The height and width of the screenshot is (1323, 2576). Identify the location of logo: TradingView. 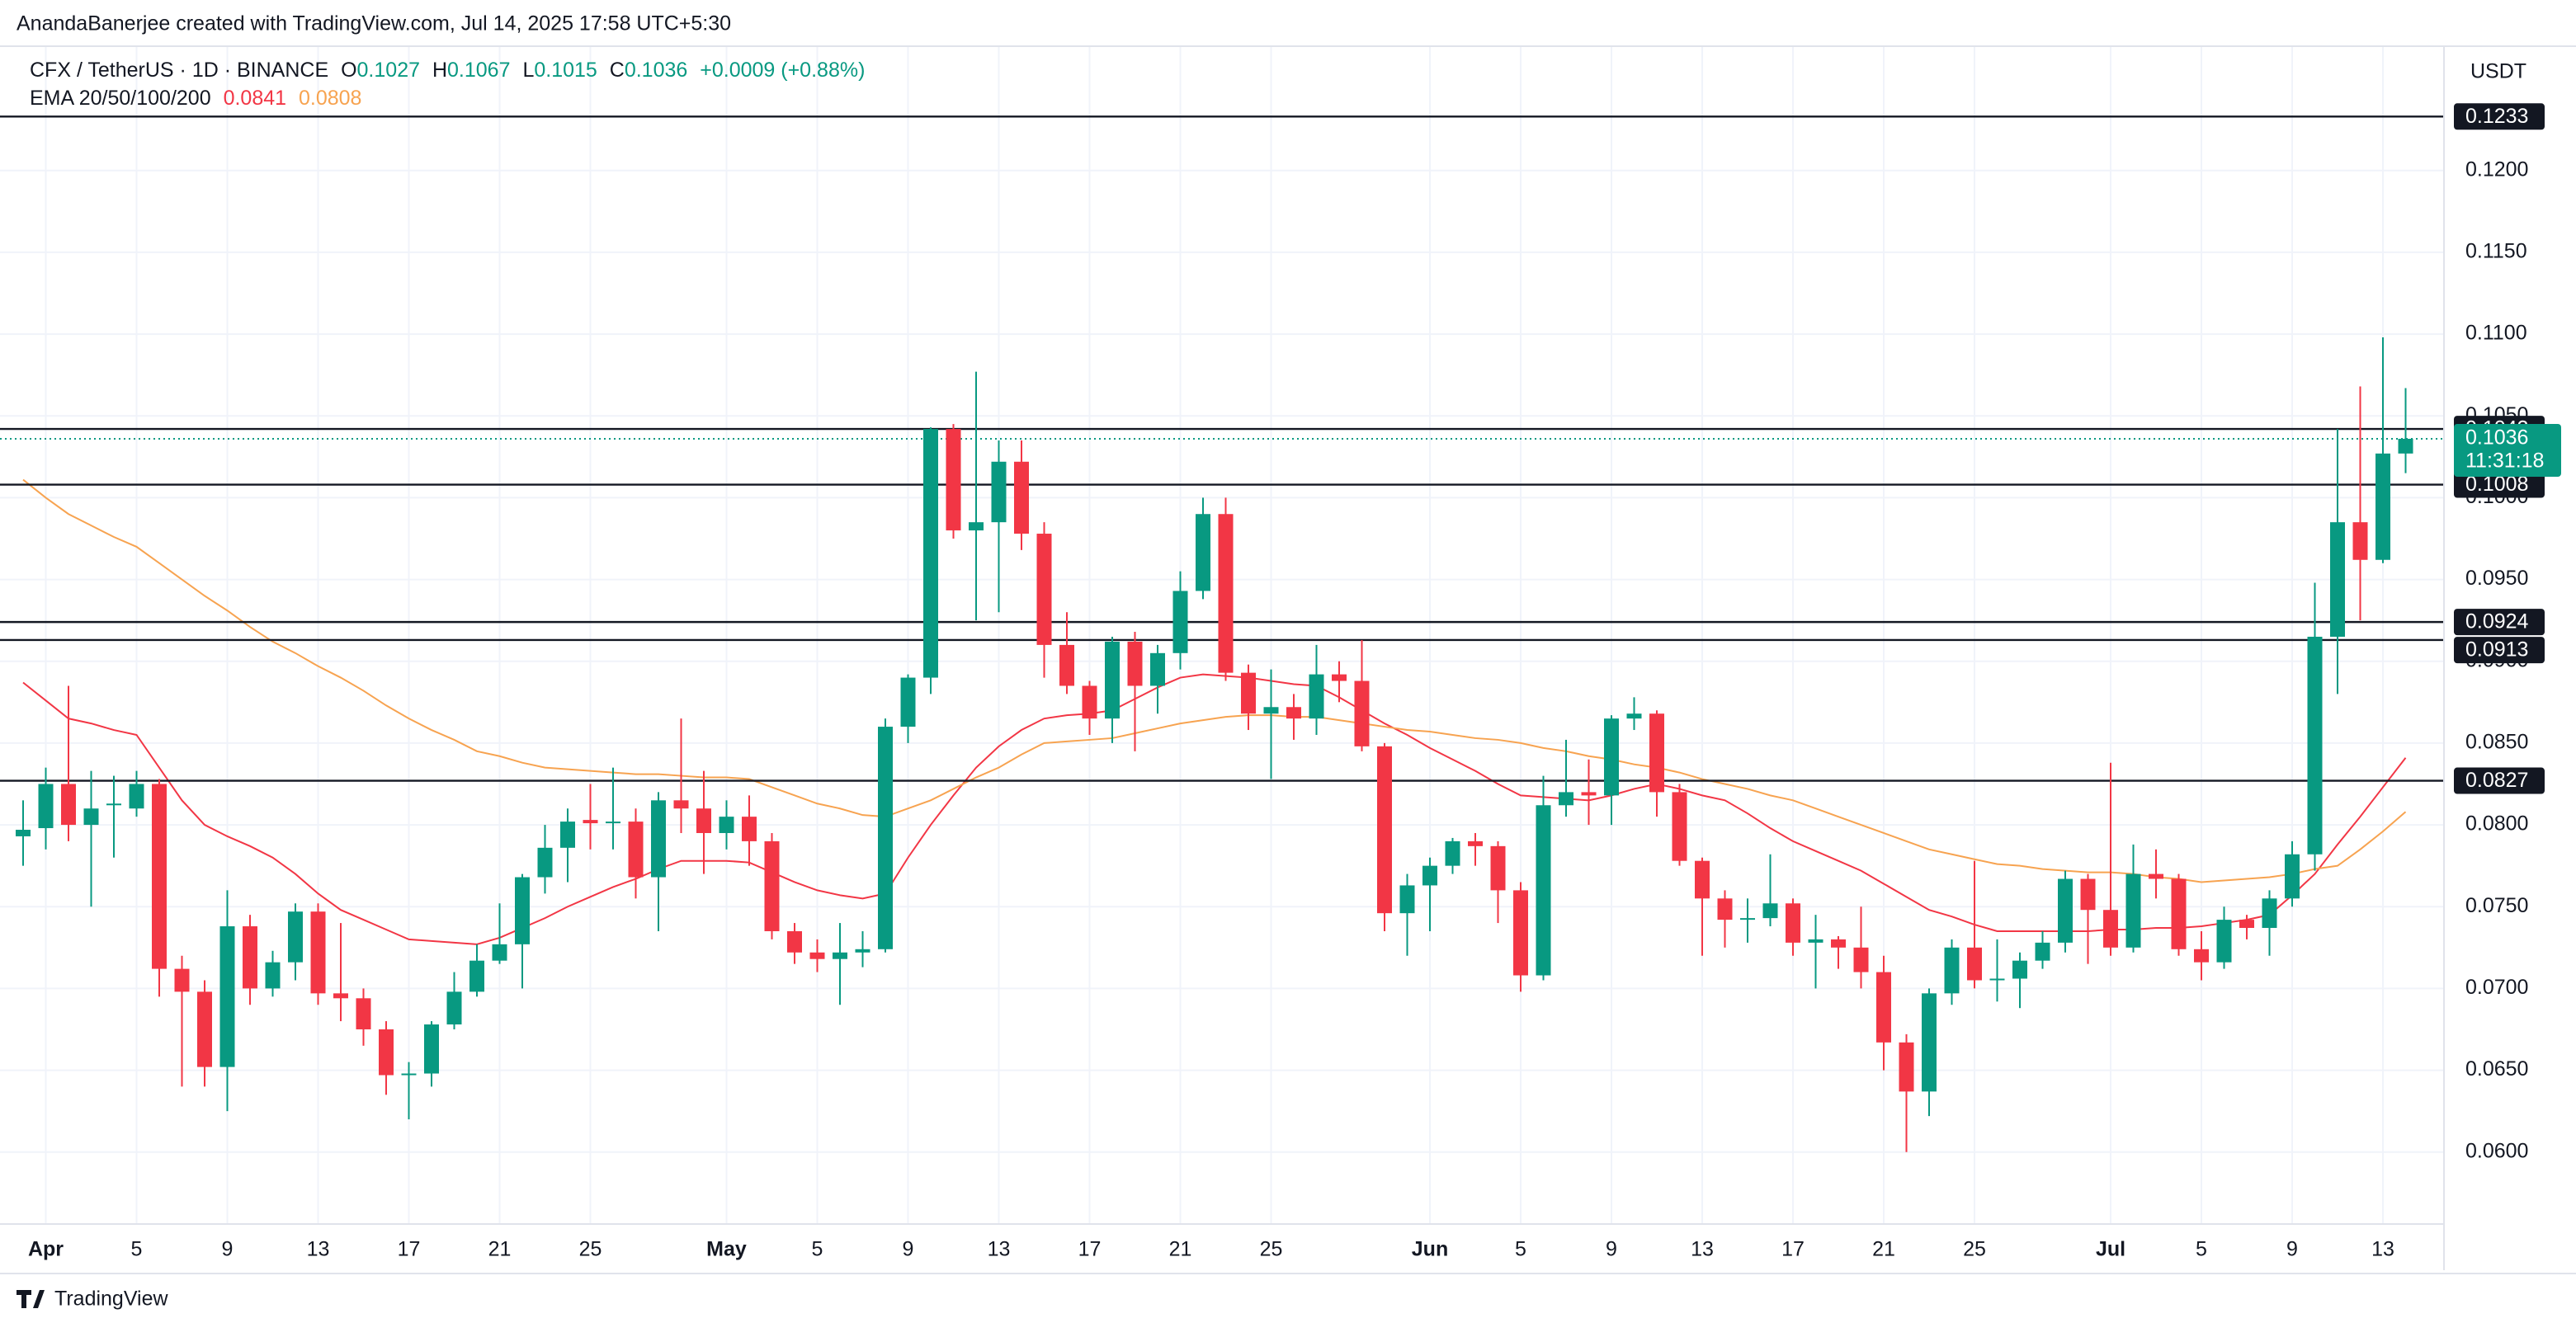
(93, 1299).